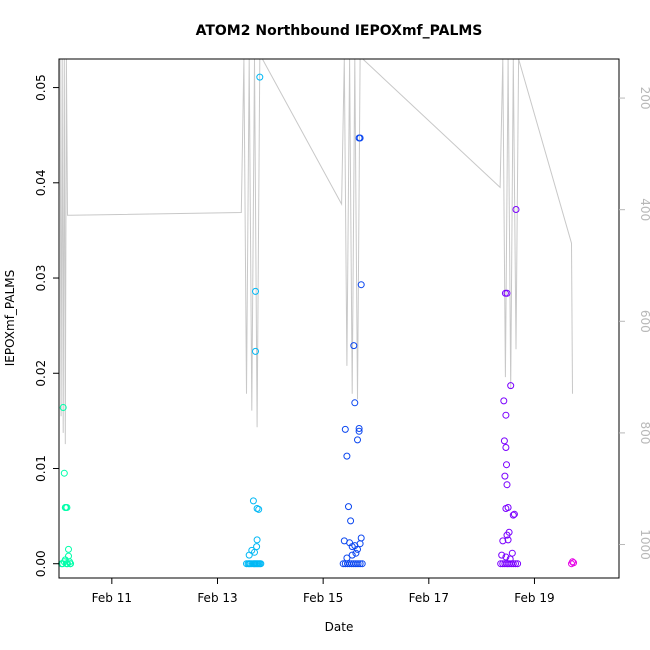 The height and width of the screenshot is (650, 650). I want to click on x-tick-label: Feb 13, so click(217, 598).